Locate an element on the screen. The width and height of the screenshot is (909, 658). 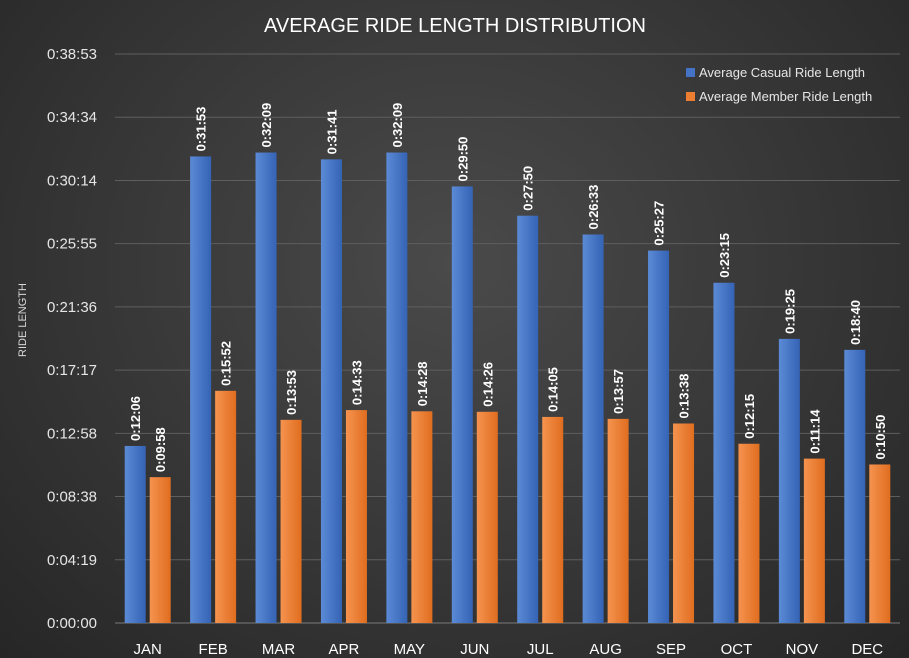
x-tick-label: DEC is located at coordinates (867, 649).